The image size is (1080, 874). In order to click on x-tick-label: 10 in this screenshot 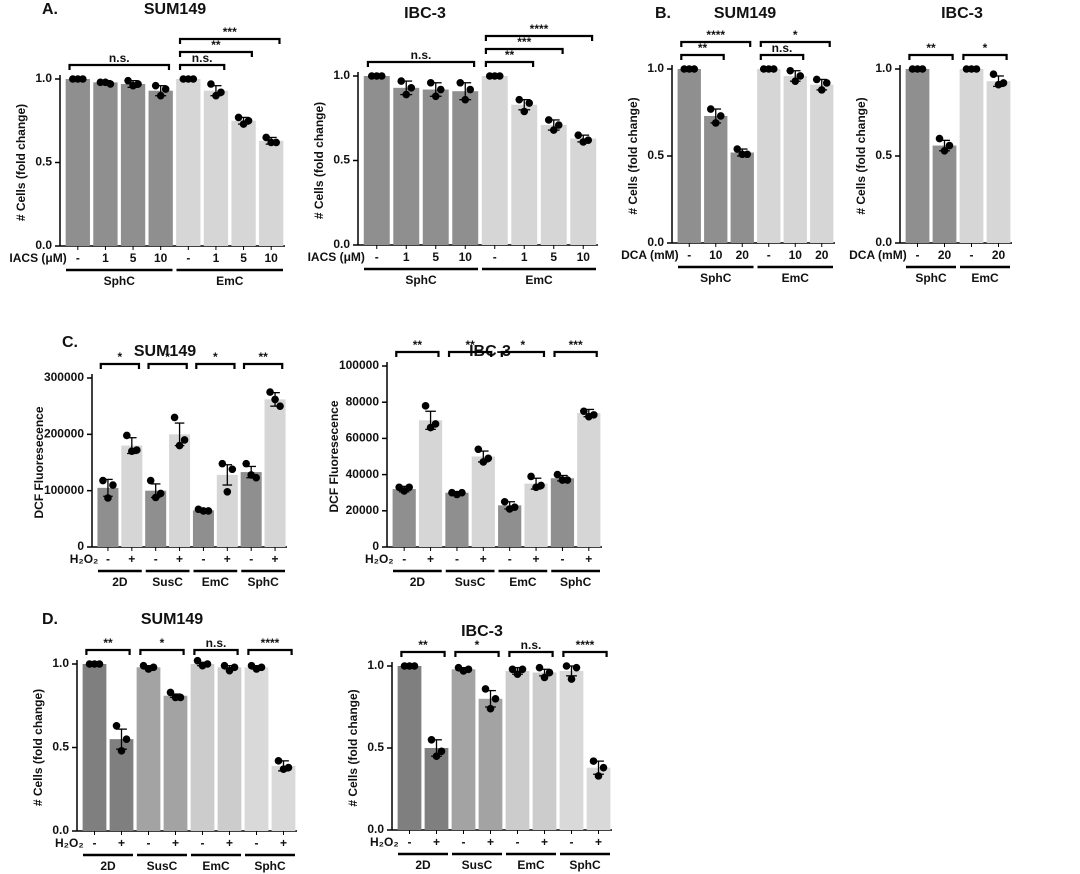, I will do `click(796, 255)`.